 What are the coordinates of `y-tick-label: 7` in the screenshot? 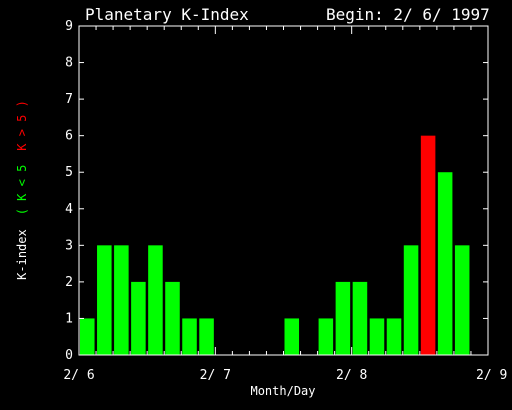 It's located at (69, 99).